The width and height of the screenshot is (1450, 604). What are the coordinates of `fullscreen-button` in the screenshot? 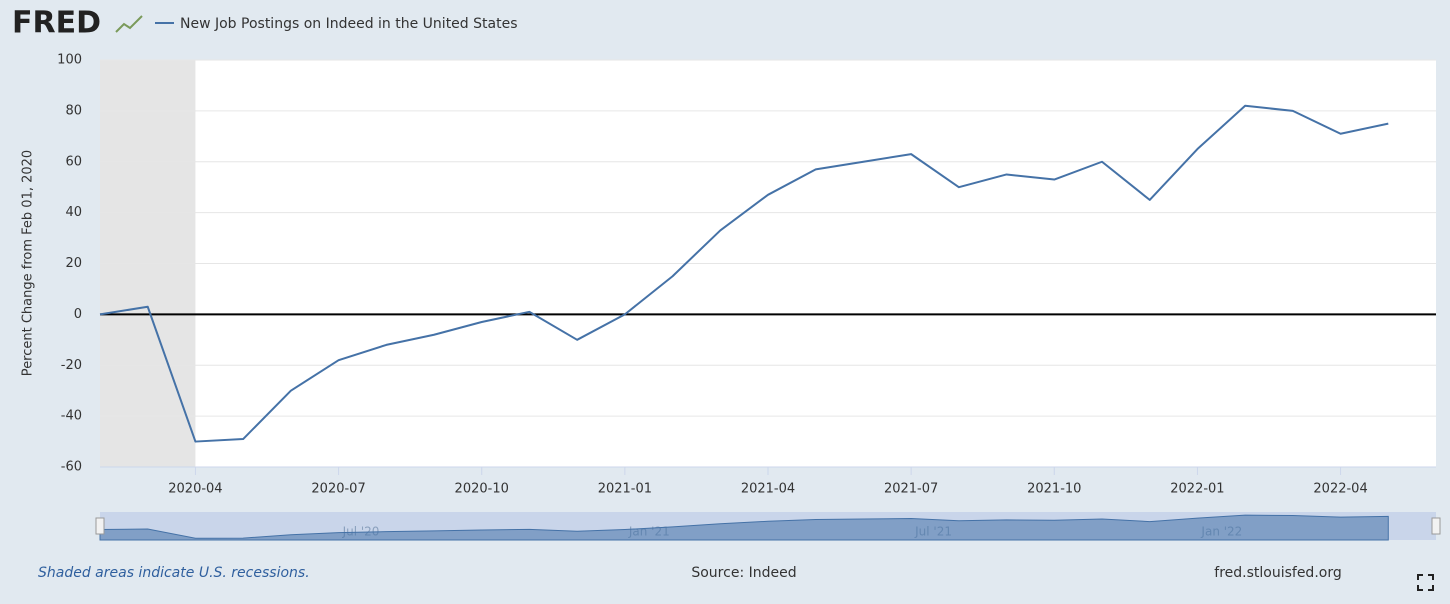 It's located at (1425, 582).